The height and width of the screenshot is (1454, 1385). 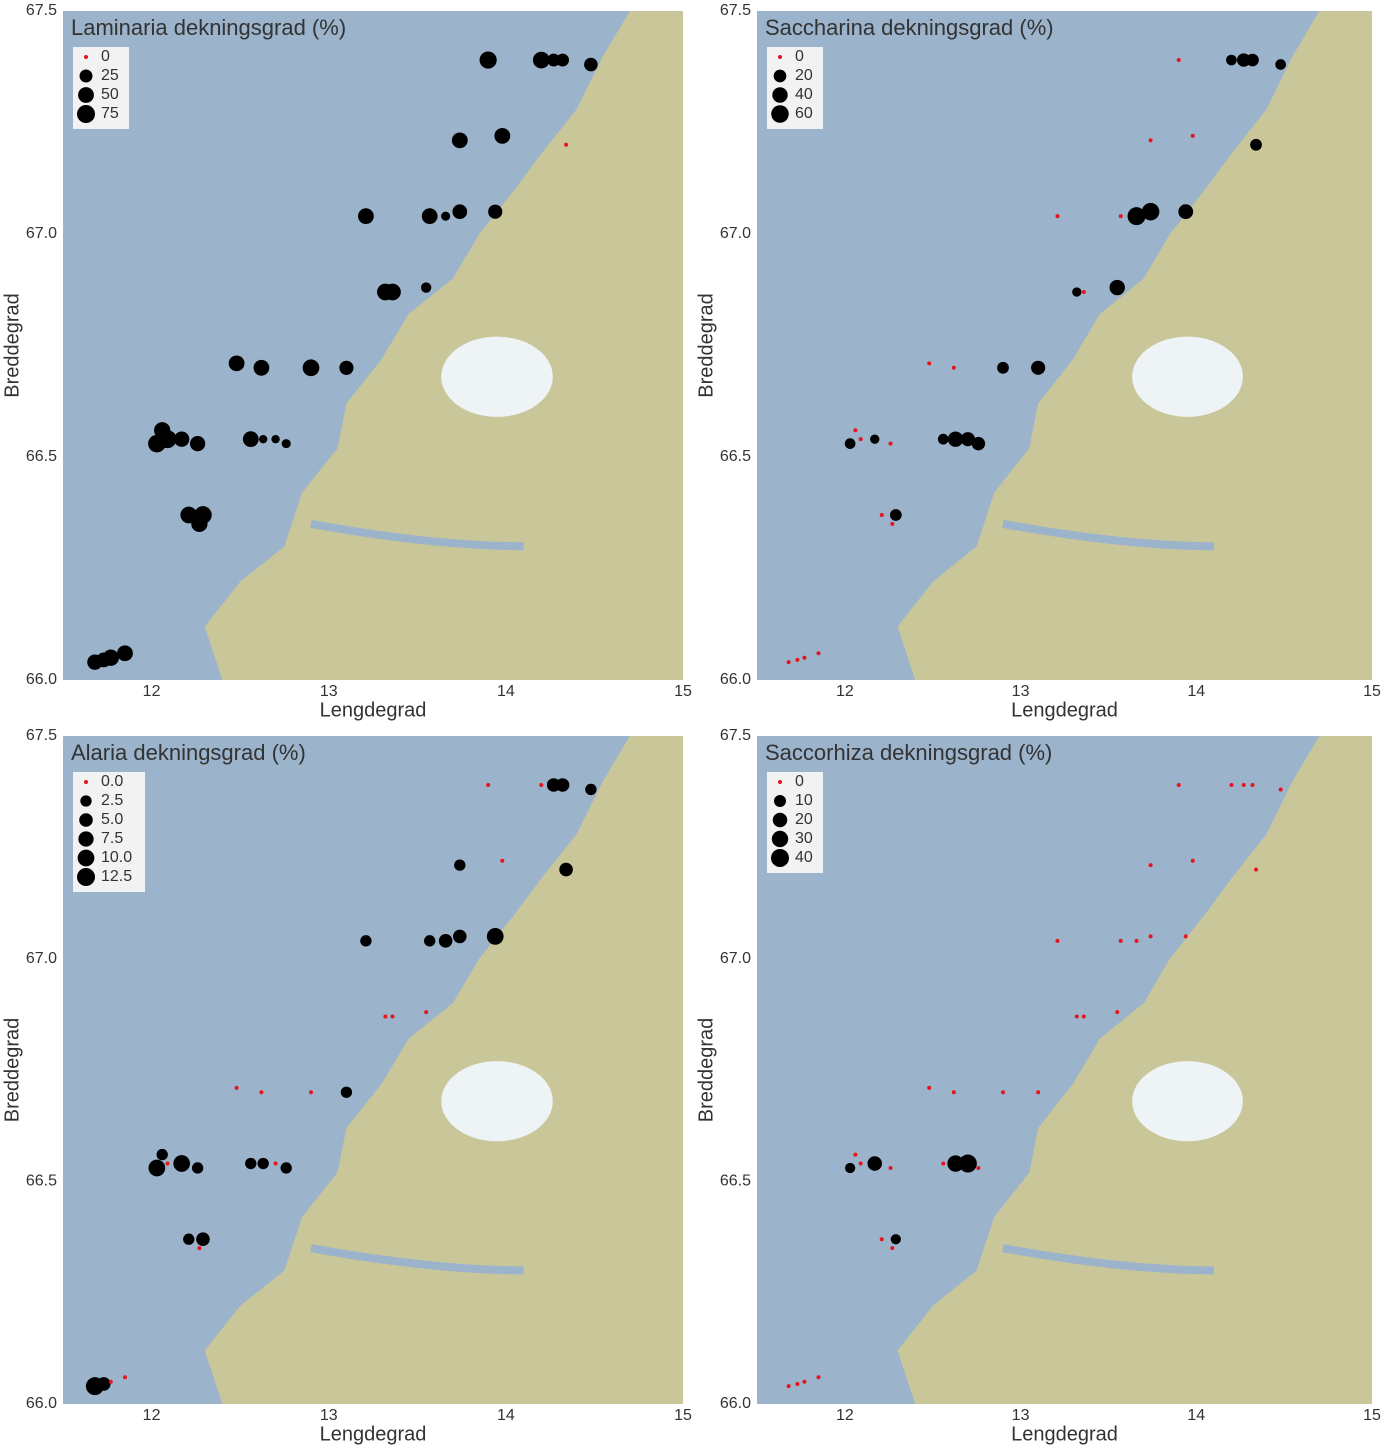 I want to click on legend-label: 60, so click(x=804, y=113).